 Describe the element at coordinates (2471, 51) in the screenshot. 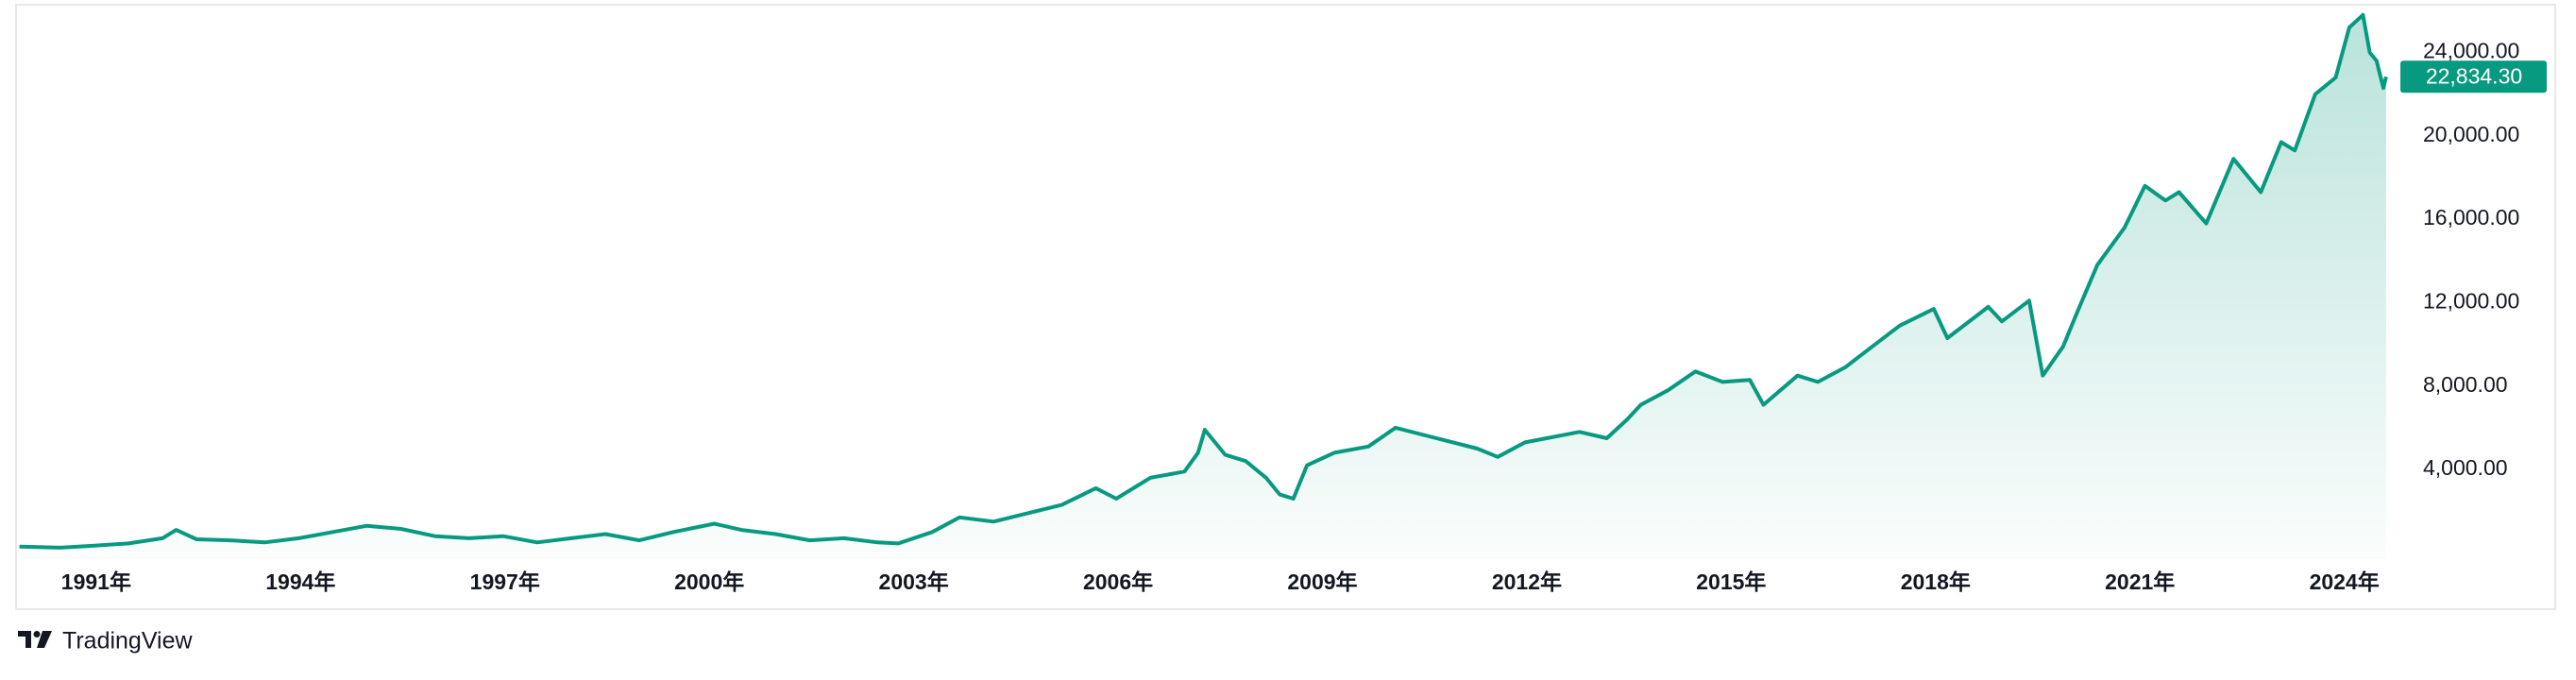

I see `y-tick-label: 24,000.00` at that location.